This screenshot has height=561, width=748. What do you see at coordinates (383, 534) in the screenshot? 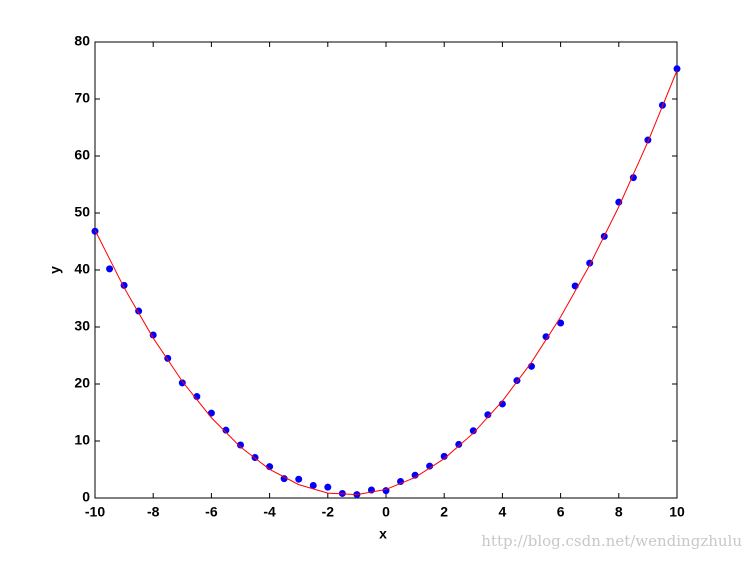
I see `x-axis-label: x` at bounding box center [383, 534].